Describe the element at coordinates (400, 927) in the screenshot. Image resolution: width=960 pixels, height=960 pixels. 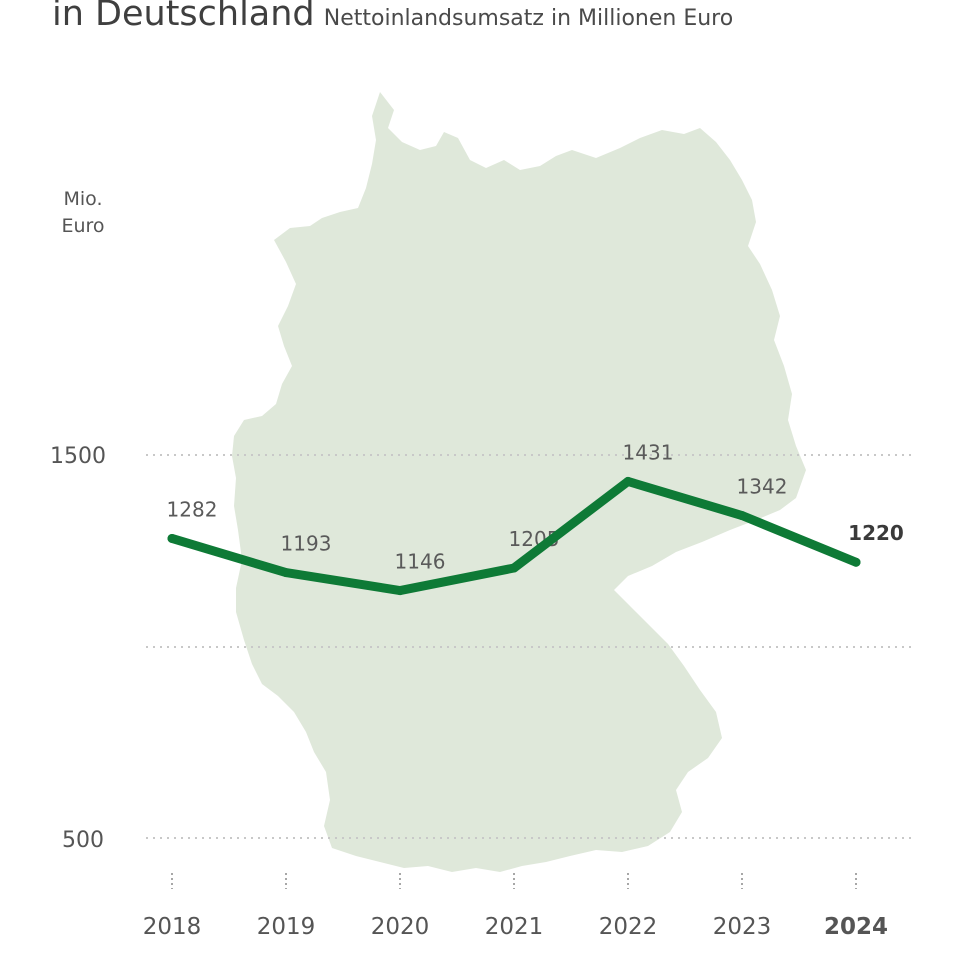
I see `x-tick-label: 2020` at that location.